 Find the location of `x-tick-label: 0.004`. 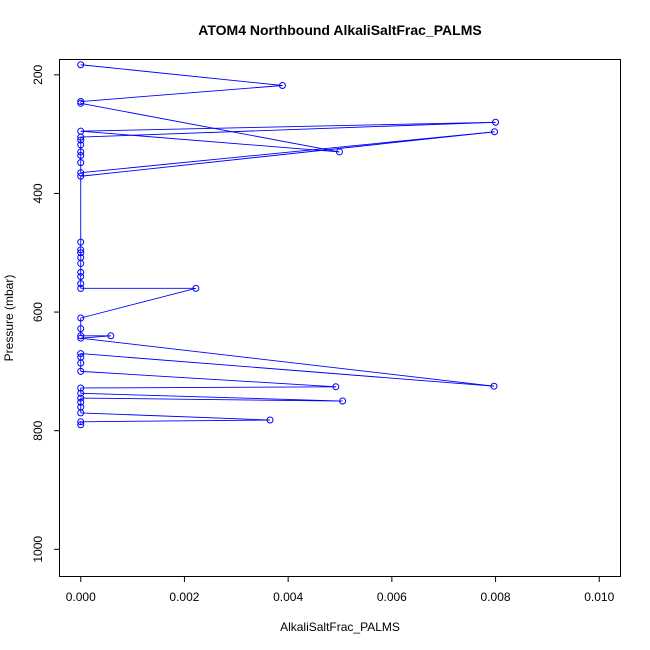

x-tick-label: 0.004 is located at coordinates (288, 597).